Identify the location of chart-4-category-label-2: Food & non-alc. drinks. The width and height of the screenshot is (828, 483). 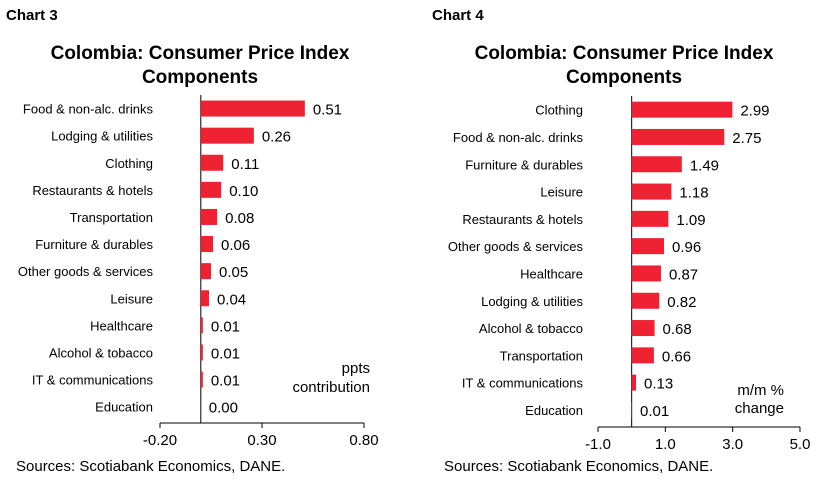
(518, 137).